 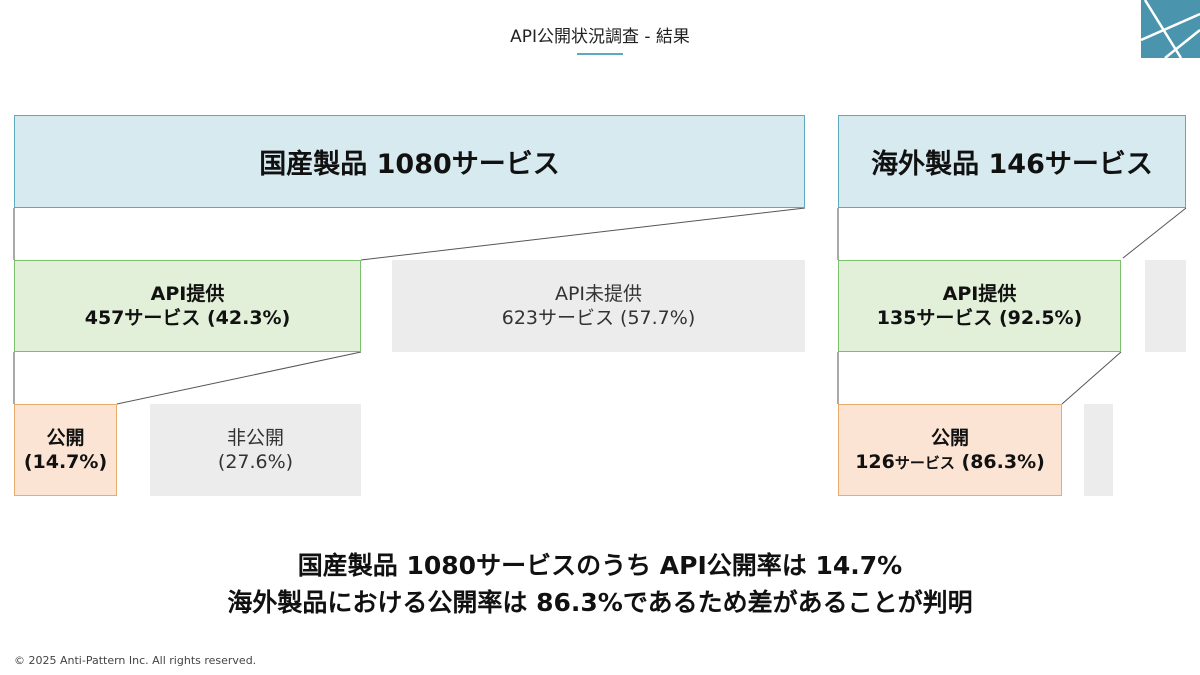 What do you see at coordinates (255, 438) in the screenshot?
I see `domestic-private-label: 非公開` at bounding box center [255, 438].